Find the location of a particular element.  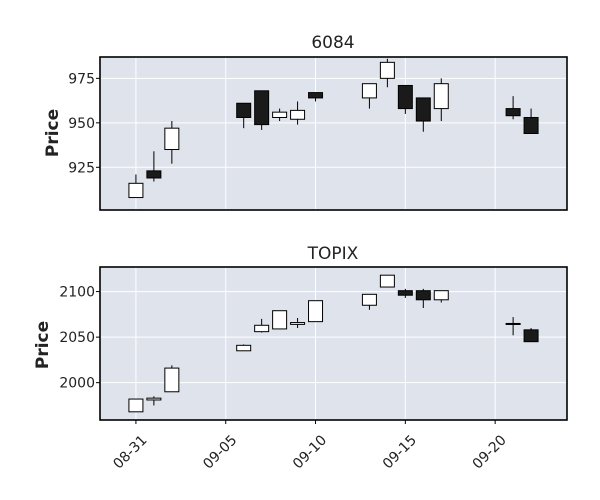

y-ticks-topix: 2000 2050 2100 is located at coordinates (79, 338).